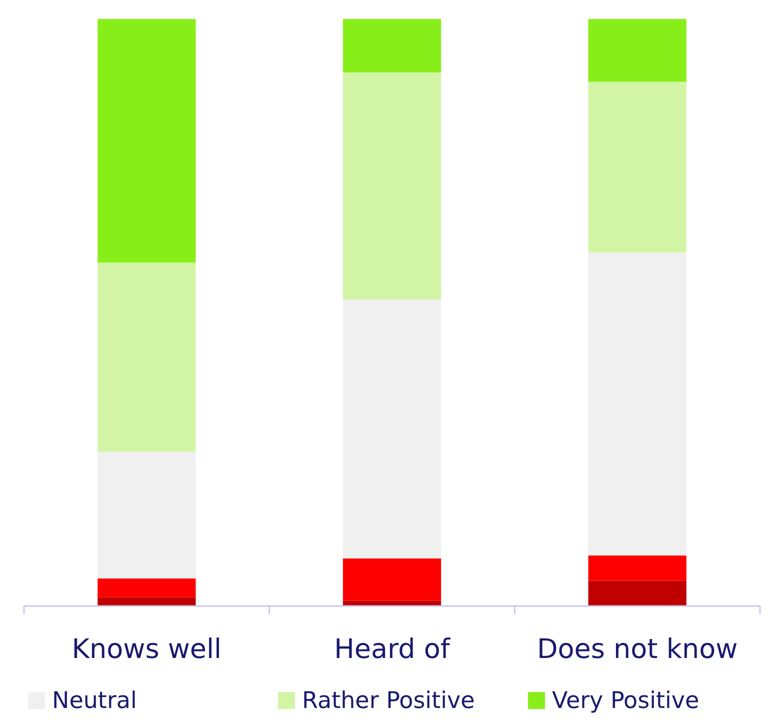 This screenshot has height=728, width=768. What do you see at coordinates (393, 649) in the screenshot?
I see `x-tick-label: Heard of` at bounding box center [393, 649].